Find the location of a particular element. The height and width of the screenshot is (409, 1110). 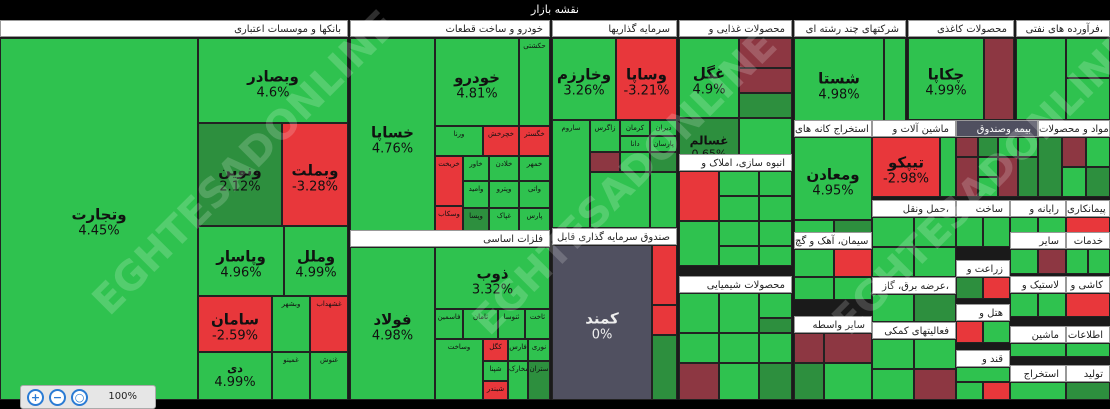

zoom-in-icon: + is located at coordinates (35, 397).